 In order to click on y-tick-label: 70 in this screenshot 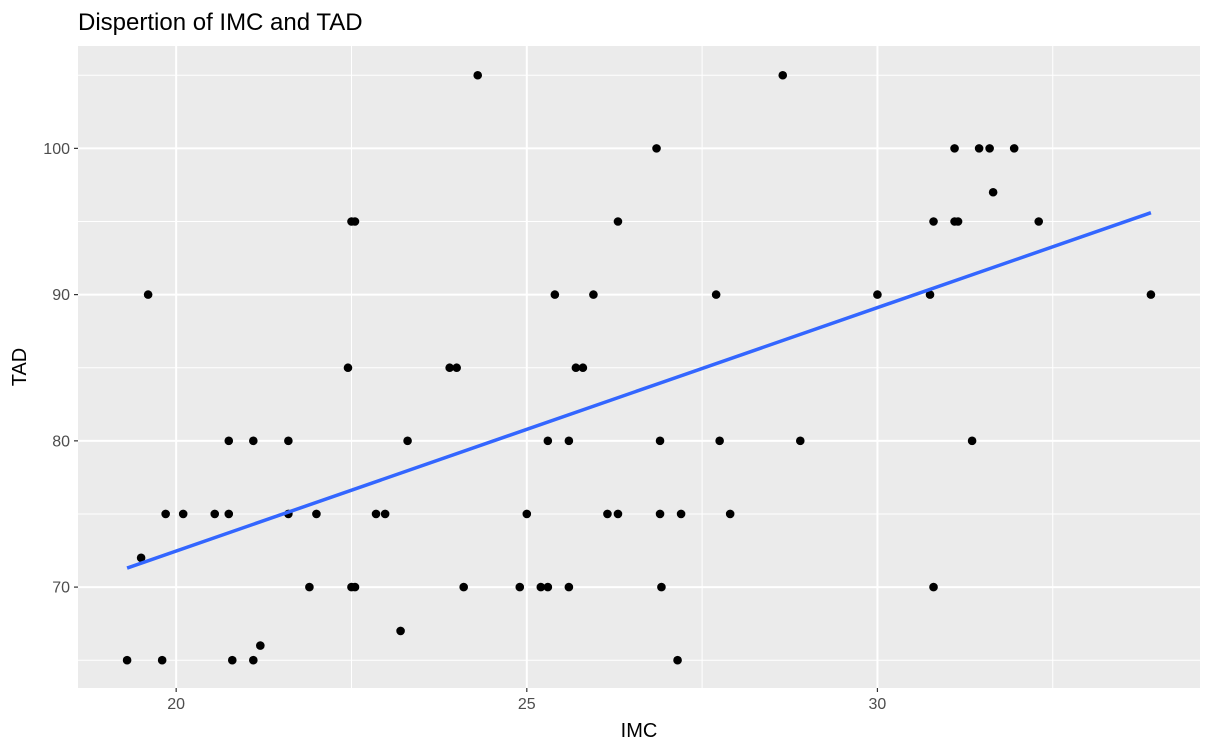, I will do `click(61, 588)`.